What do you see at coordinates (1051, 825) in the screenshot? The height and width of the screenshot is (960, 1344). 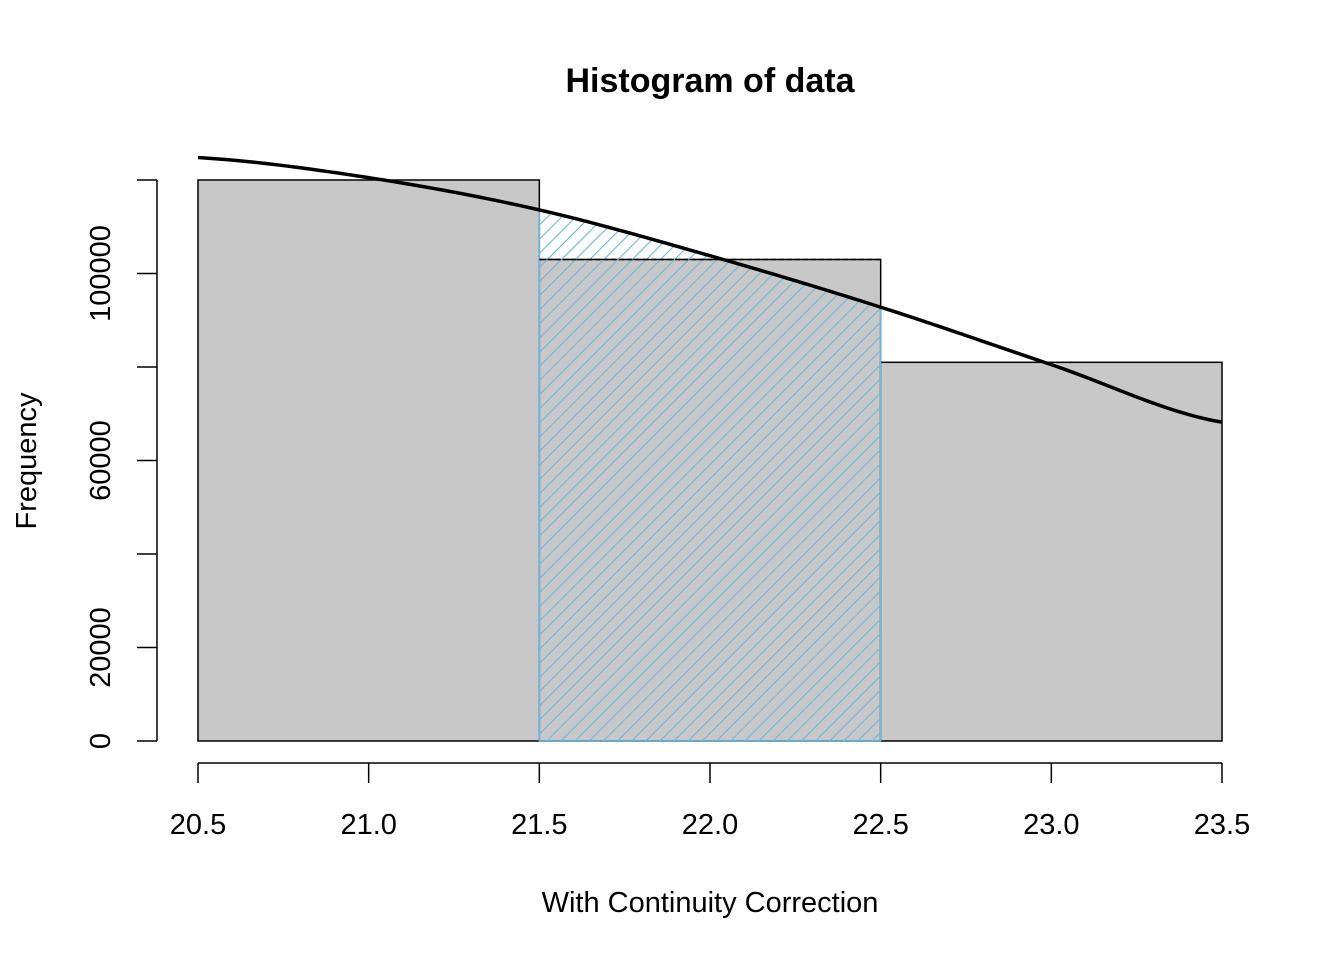 I see `x-tick-label: 23.0` at bounding box center [1051, 825].